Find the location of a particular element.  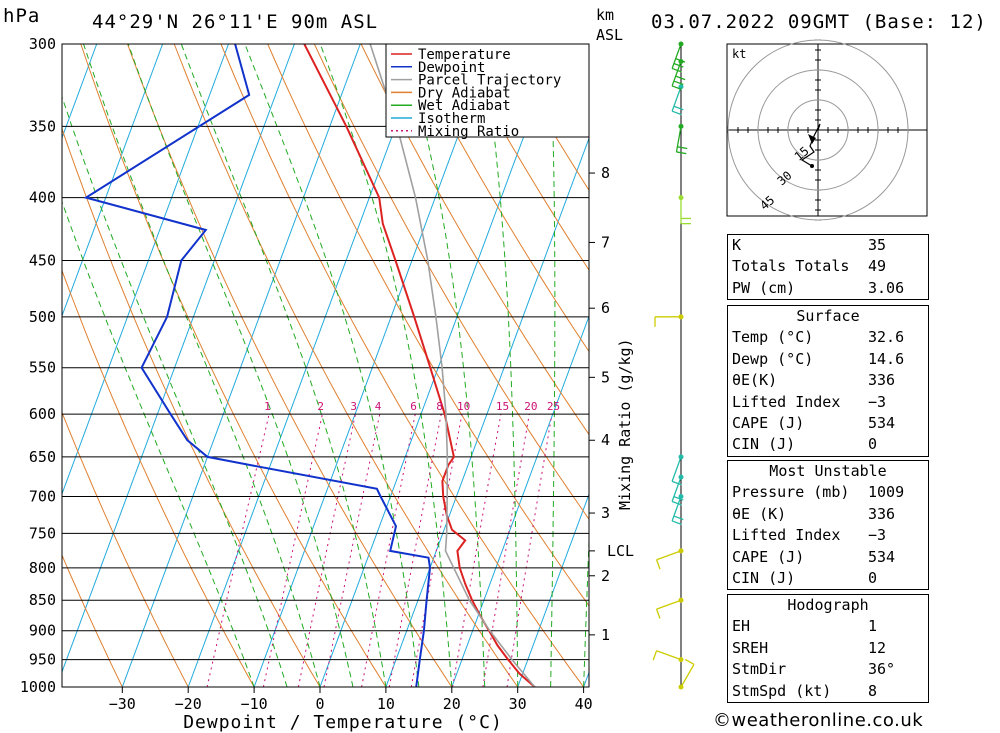

temperature-tick-label: 0 is located at coordinates (319, 704).